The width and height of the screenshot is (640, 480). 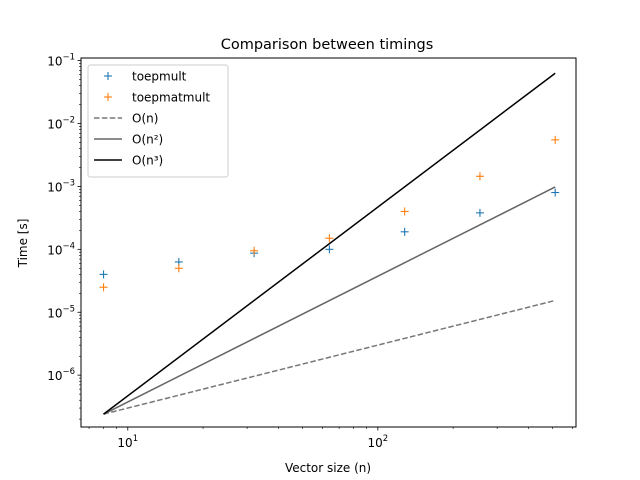 I want to click on chart-title: Comparison between timings, so click(x=327, y=45).